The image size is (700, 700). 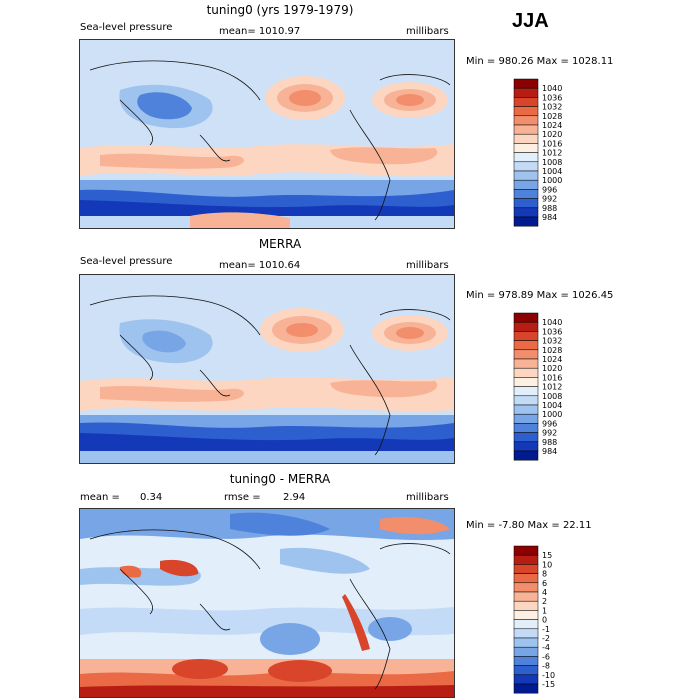 I want to click on panel-title: tuning0 (yrs 1979-1979), so click(x=280, y=10).